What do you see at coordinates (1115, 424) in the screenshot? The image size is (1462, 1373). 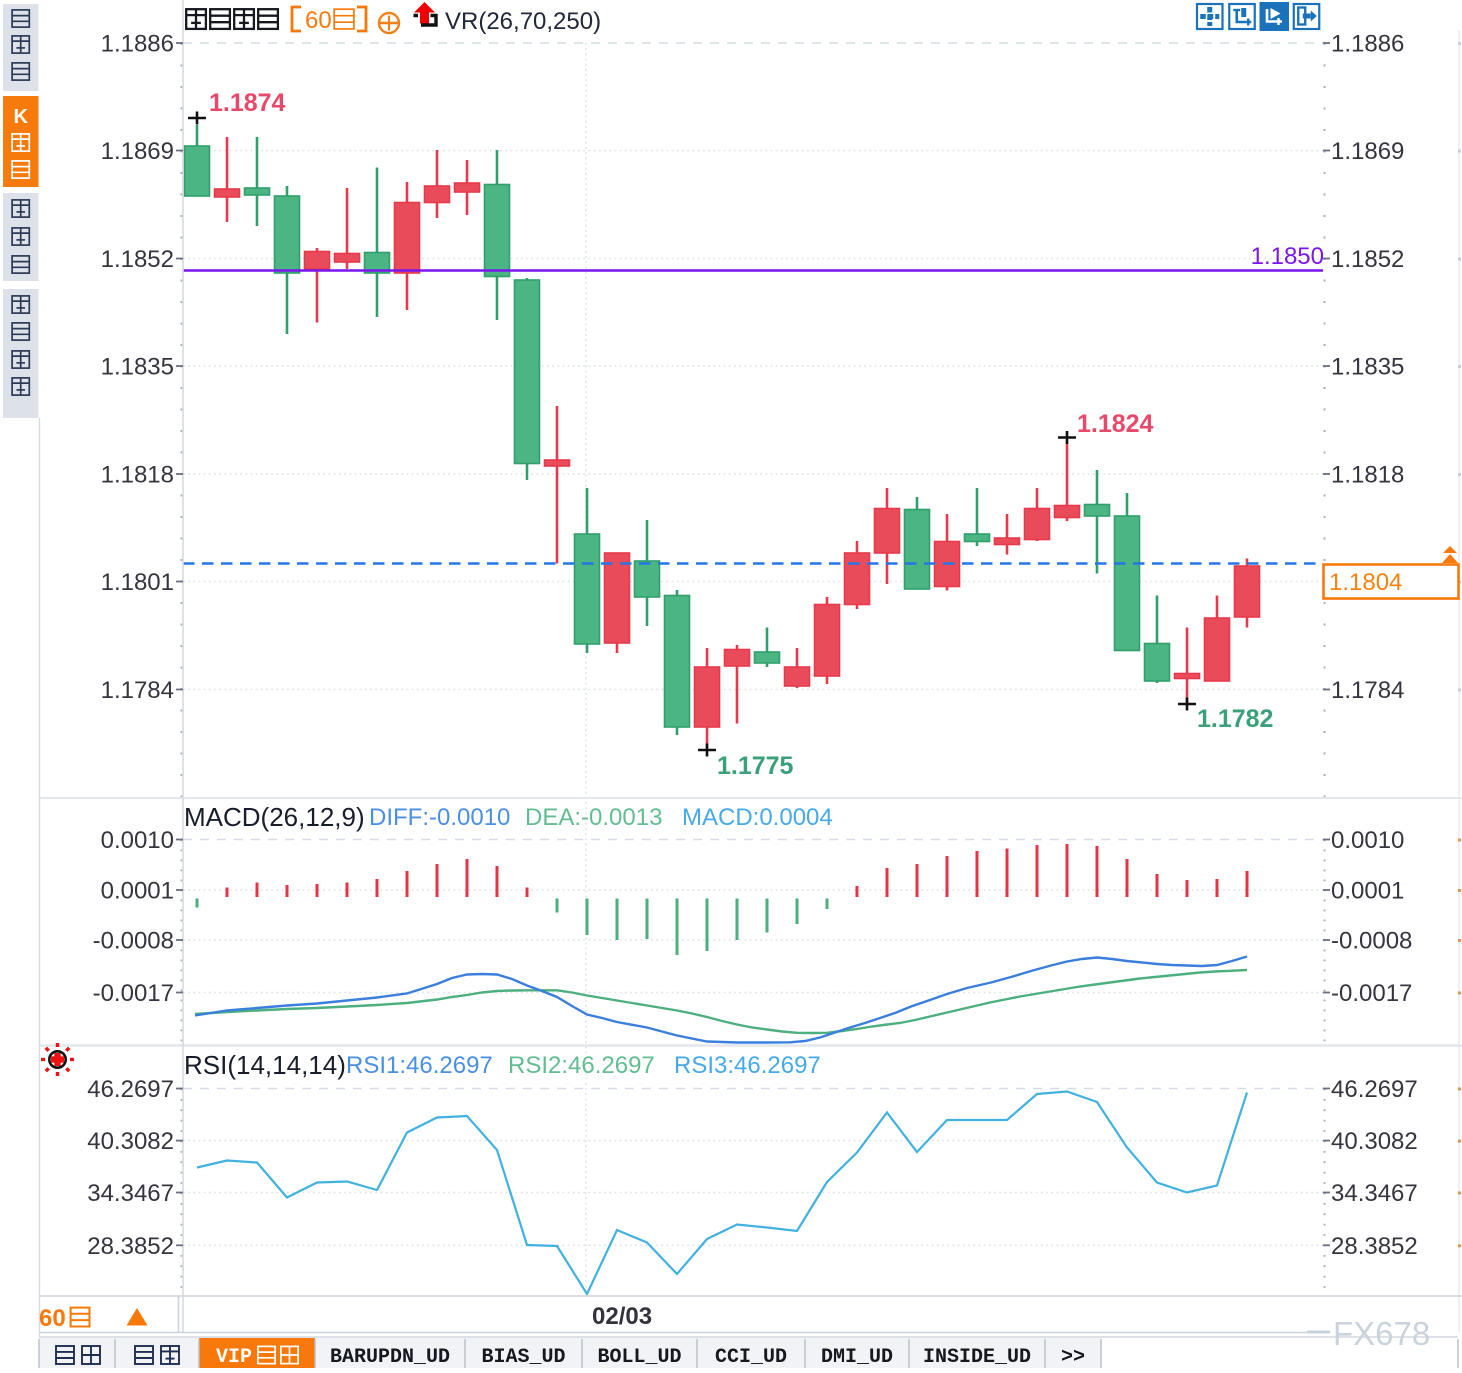 I see `svg-text: 1.1824` at bounding box center [1115, 424].